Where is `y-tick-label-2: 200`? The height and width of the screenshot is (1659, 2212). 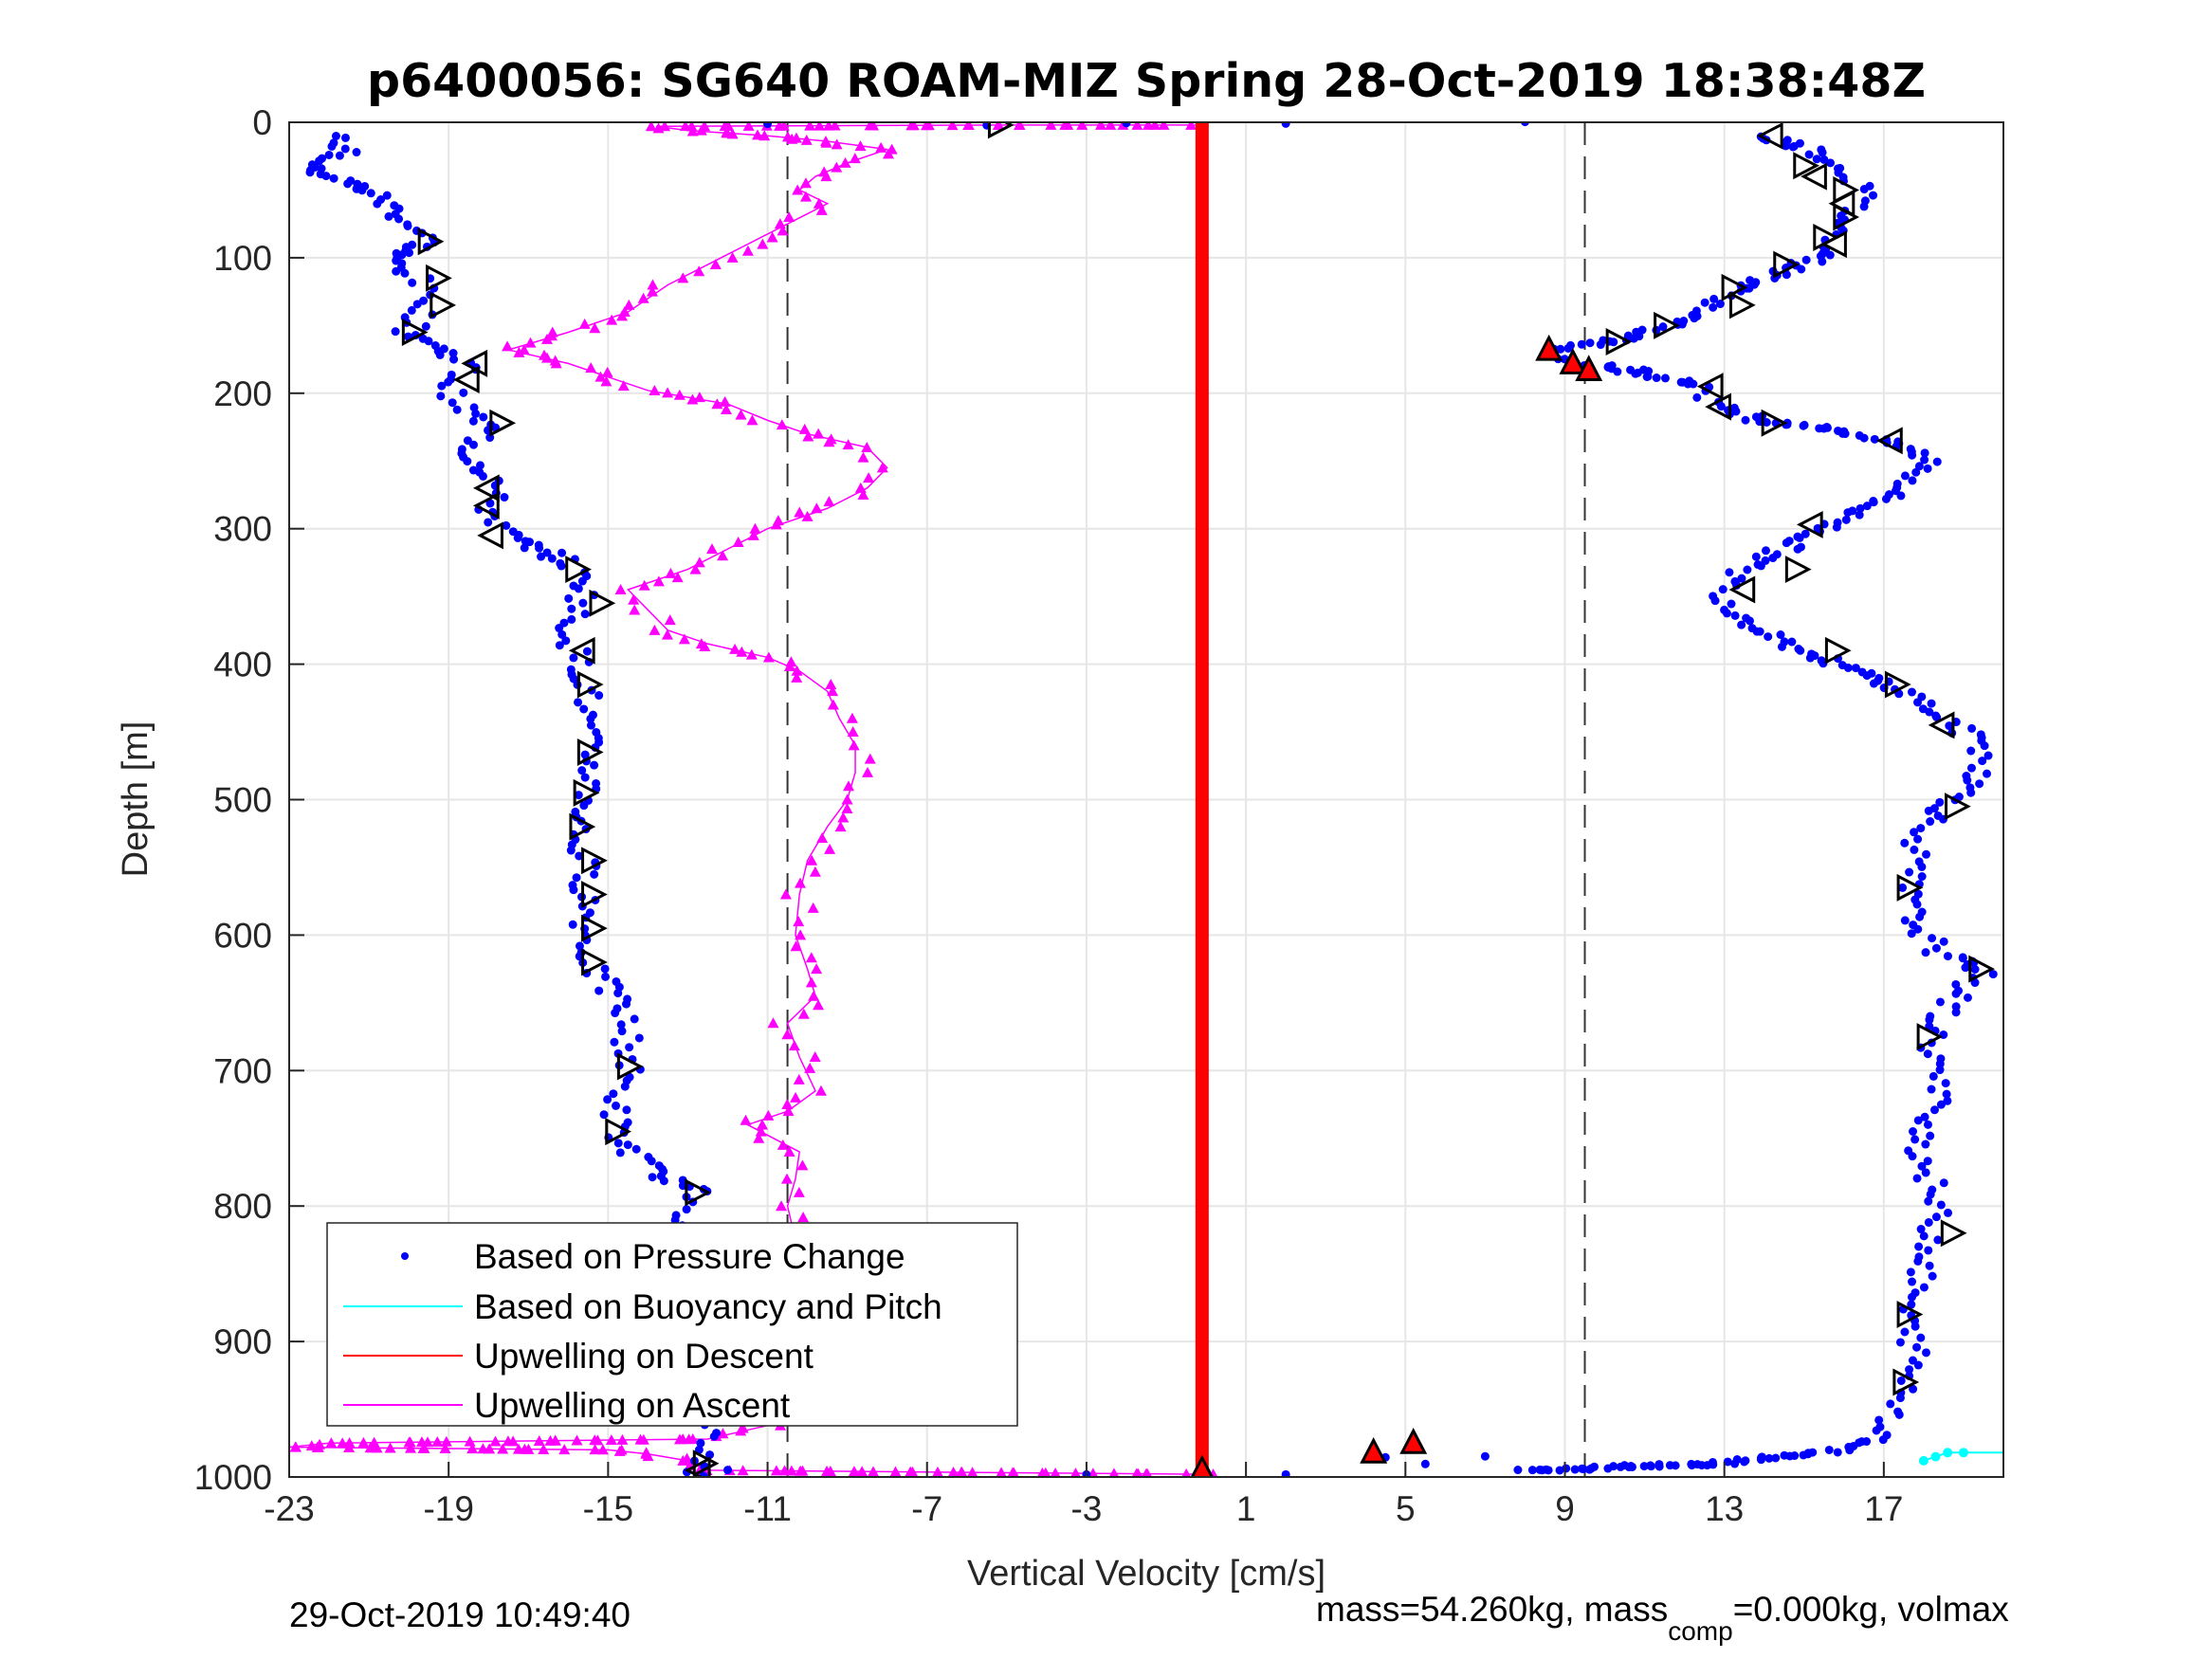 y-tick-label-2: 200 is located at coordinates (242, 393).